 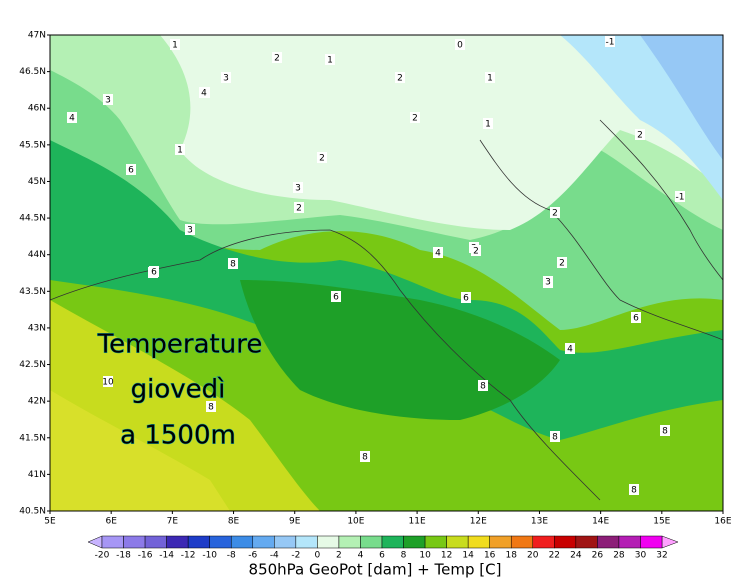 I want to click on lon-label: 13E, so click(x=539, y=522).